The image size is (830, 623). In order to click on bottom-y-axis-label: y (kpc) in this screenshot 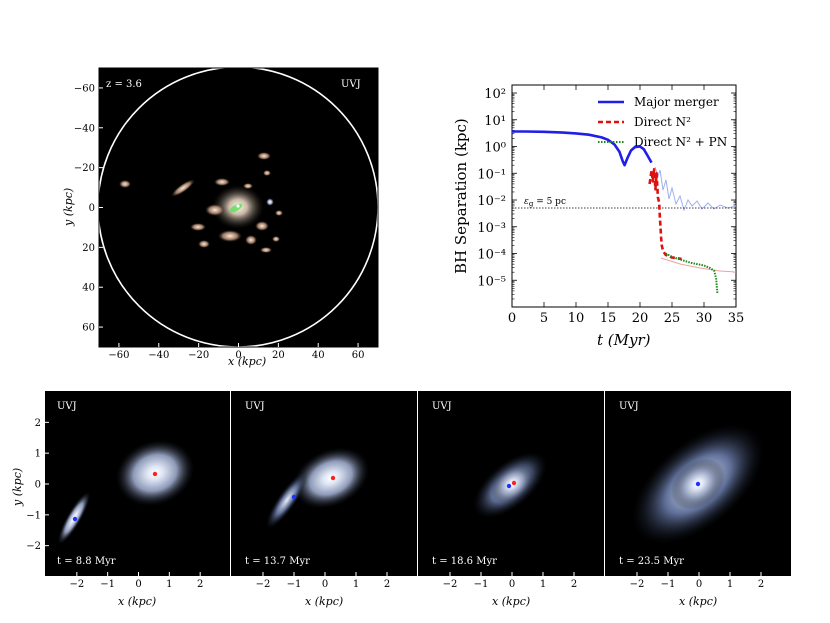, I will do `click(17, 487)`.